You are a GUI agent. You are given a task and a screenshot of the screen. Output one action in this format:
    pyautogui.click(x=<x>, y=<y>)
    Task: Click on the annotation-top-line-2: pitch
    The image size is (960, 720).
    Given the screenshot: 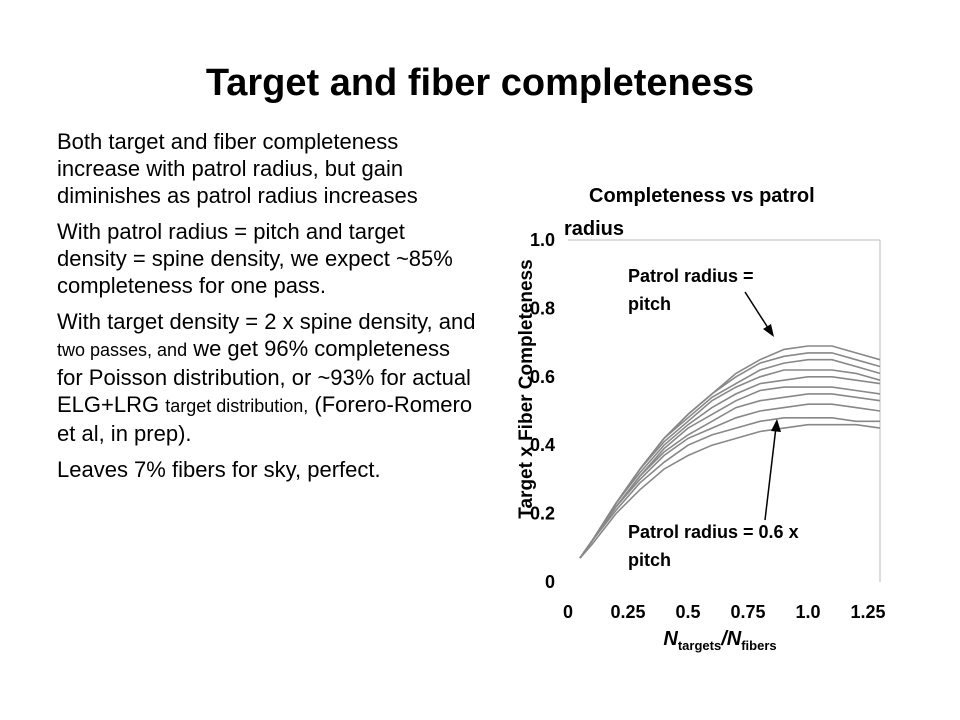 What is the action you would take?
    pyautogui.click(x=649, y=304)
    